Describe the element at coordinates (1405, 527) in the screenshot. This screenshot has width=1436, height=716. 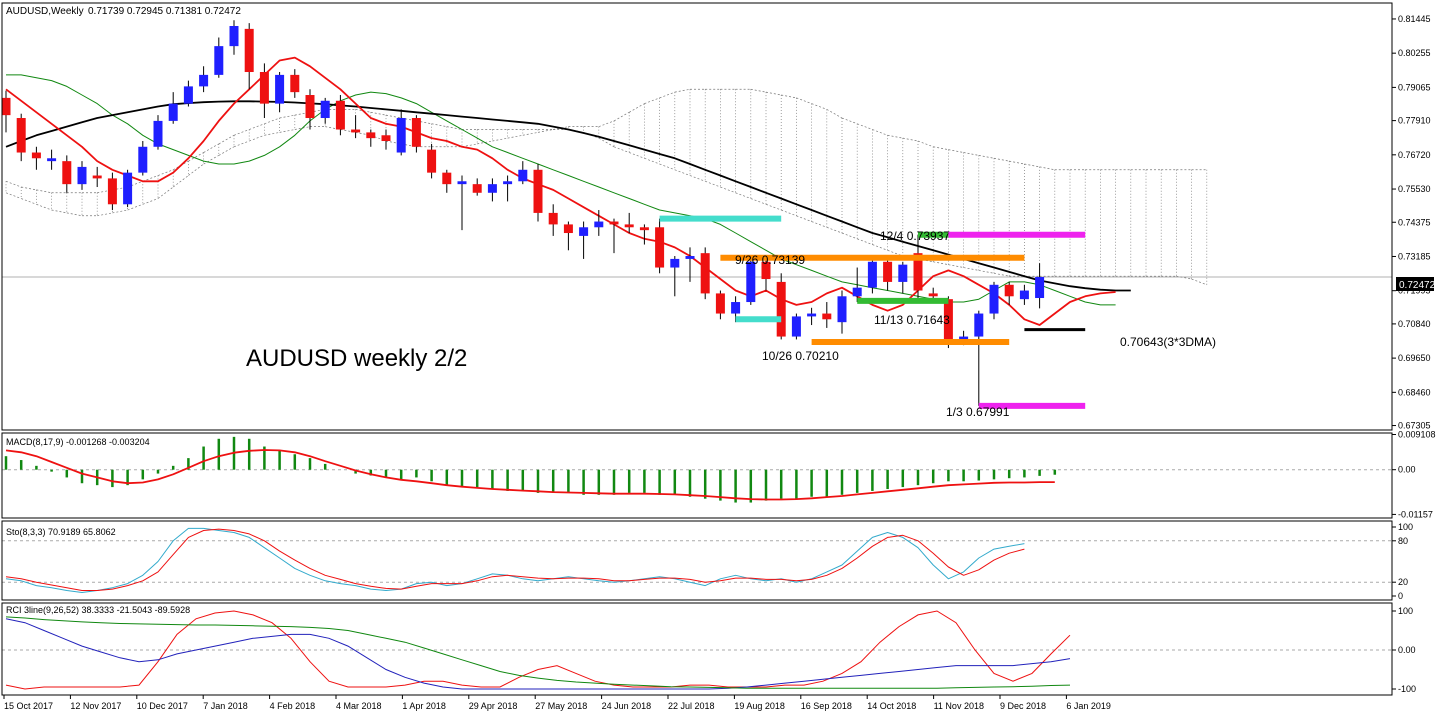
I see `sto-y-tick-label: 100` at that location.